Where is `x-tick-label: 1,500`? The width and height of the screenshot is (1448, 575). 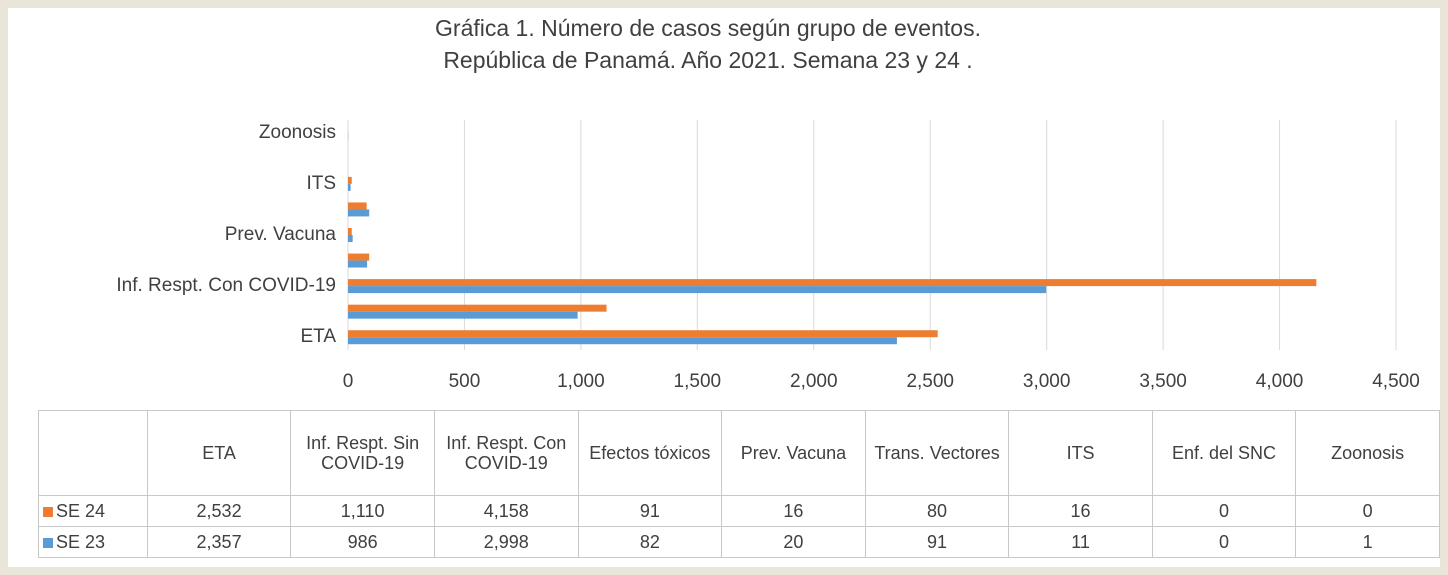
x-tick-label: 1,500 is located at coordinates (698, 381).